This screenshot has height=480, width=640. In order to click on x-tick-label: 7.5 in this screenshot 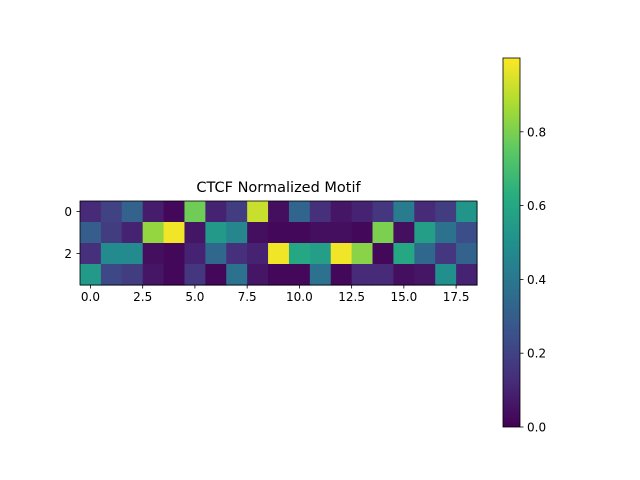, I will do `click(247, 297)`.